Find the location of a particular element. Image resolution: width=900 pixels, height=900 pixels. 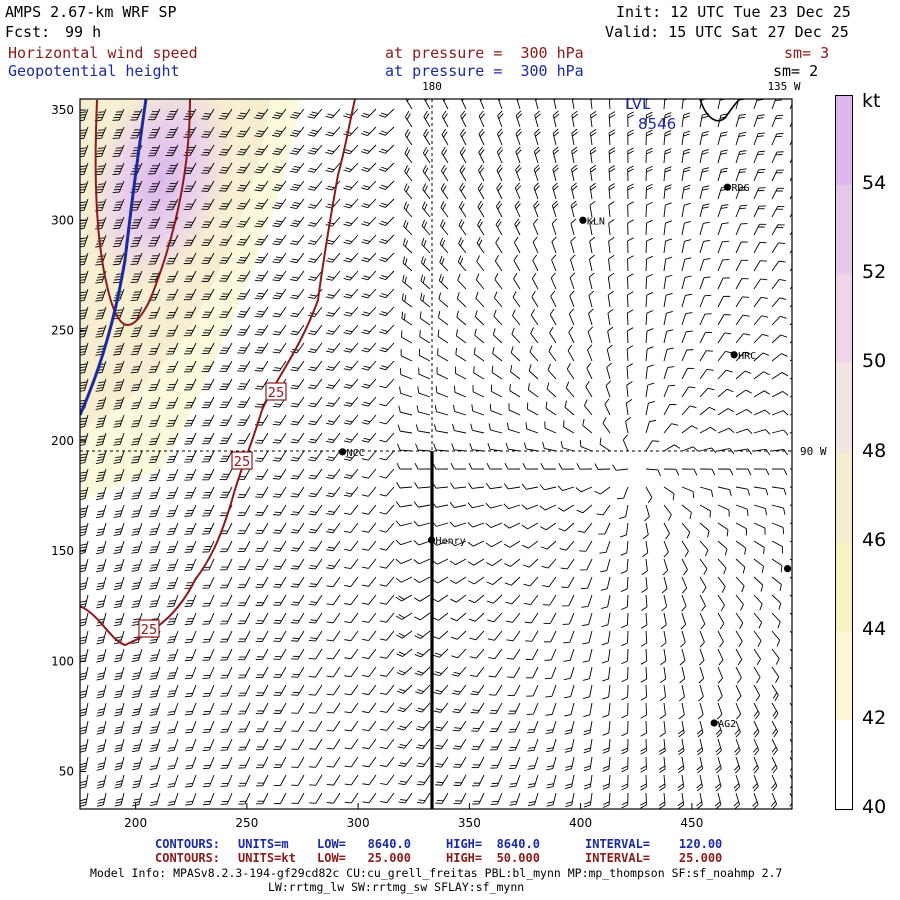

y-tick-label: 50 is located at coordinates (66, 772).